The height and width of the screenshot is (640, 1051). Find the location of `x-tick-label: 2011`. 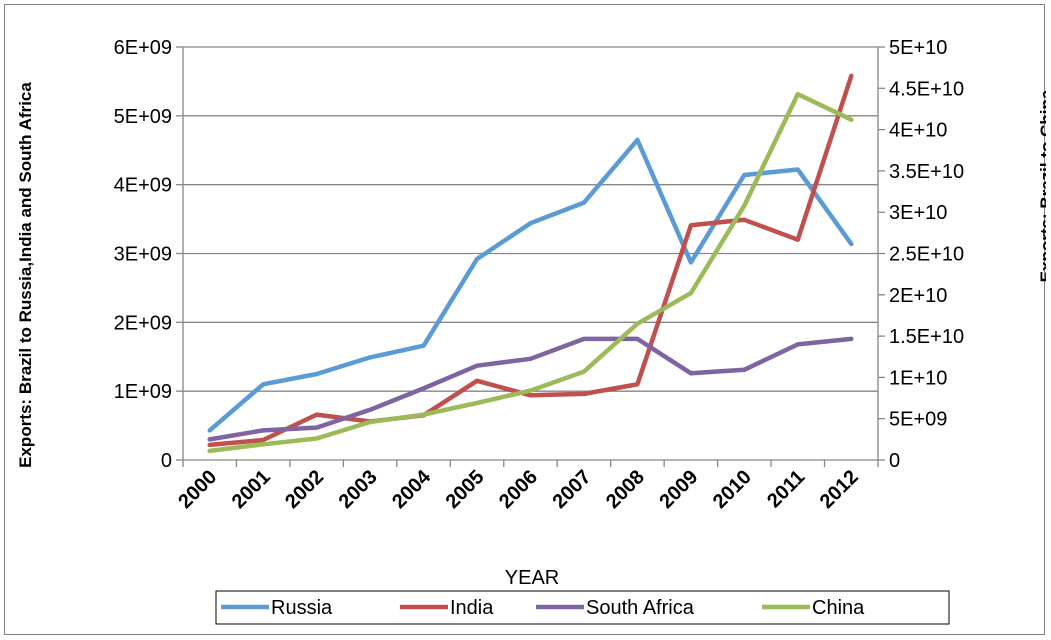

x-tick-label: 2011 is located at coordinates (786, 489).